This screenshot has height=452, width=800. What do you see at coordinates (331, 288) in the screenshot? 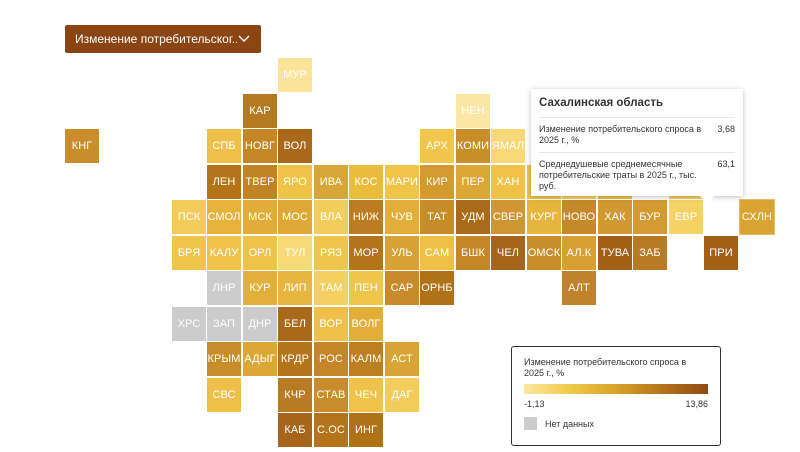
I see `region-tile-ТАМ: ТАМ` at bounding box center [331, 288].